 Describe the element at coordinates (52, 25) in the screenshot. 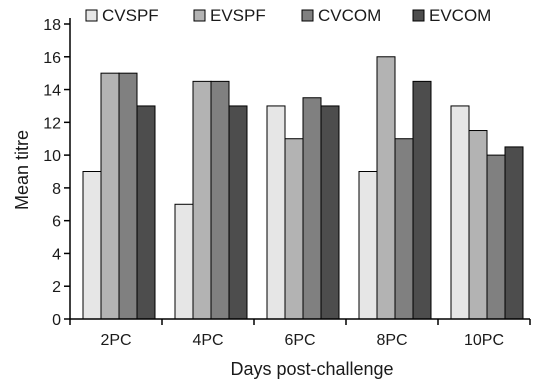

I see `y-tick-label: 18` at that location.